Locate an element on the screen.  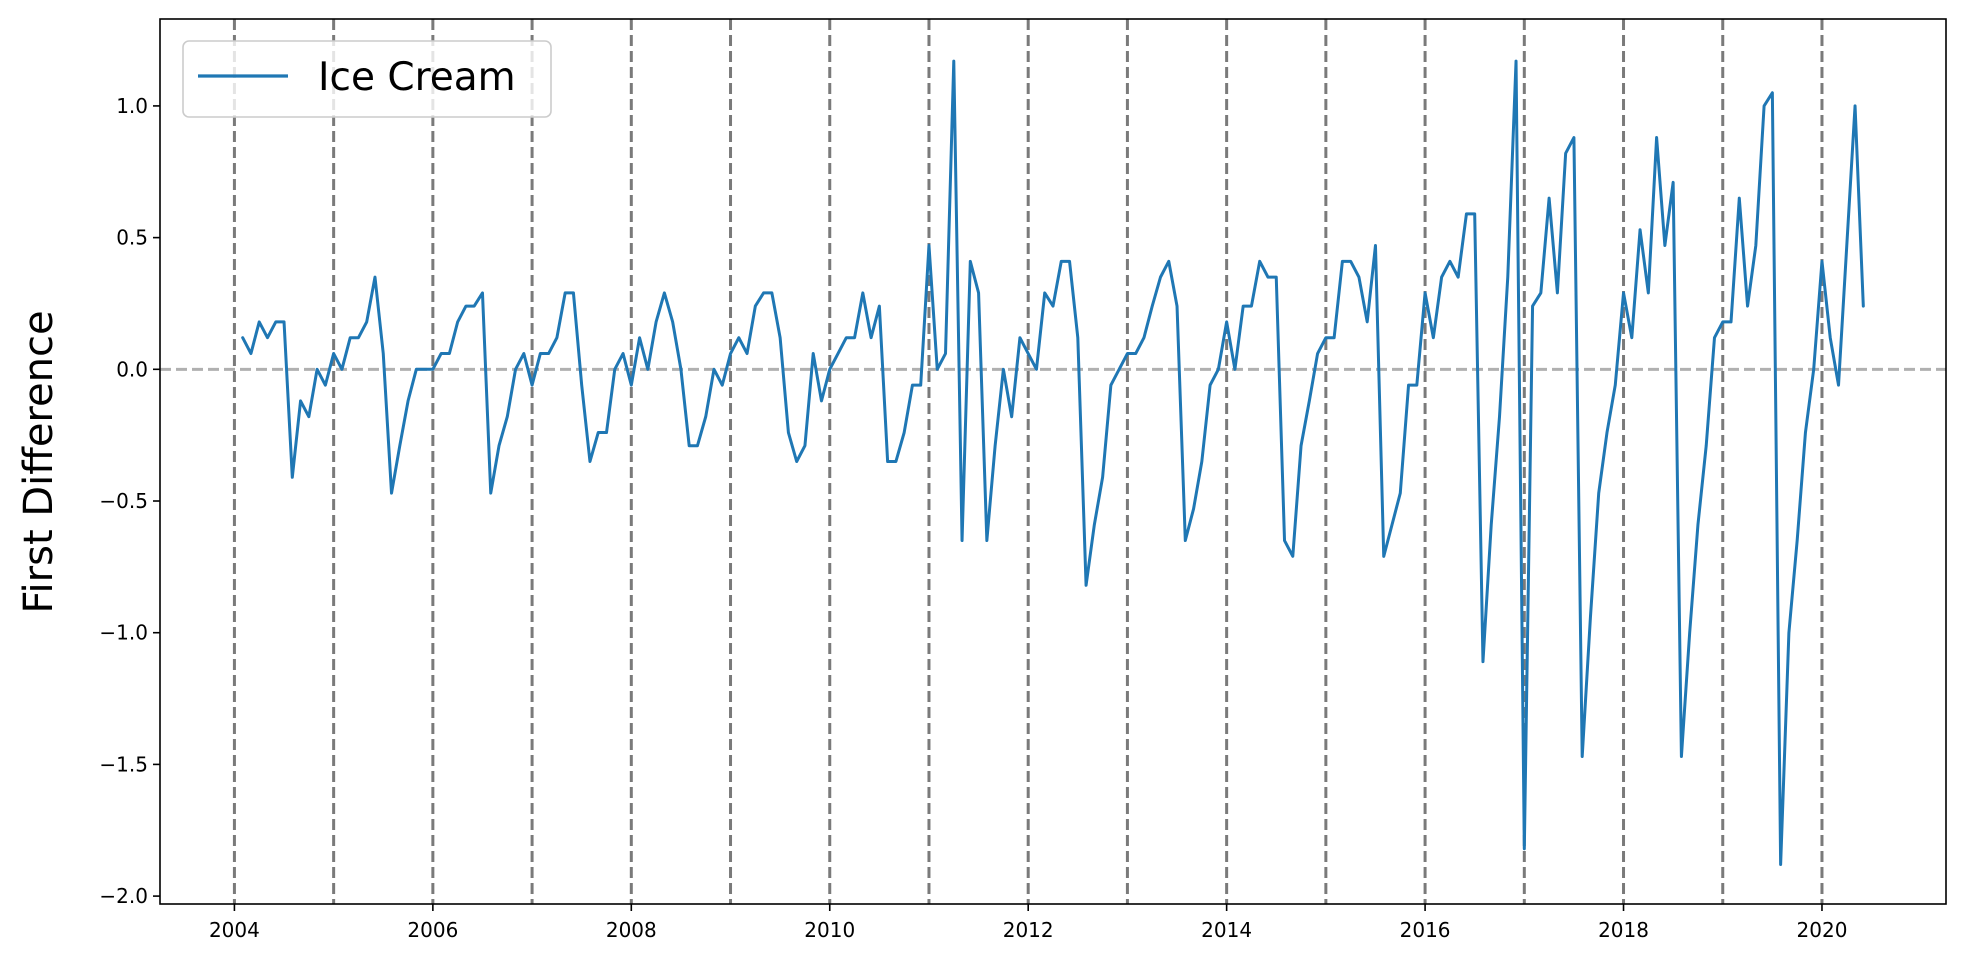
x-tick-label: 2012 is located at coordinates (1028, 930).